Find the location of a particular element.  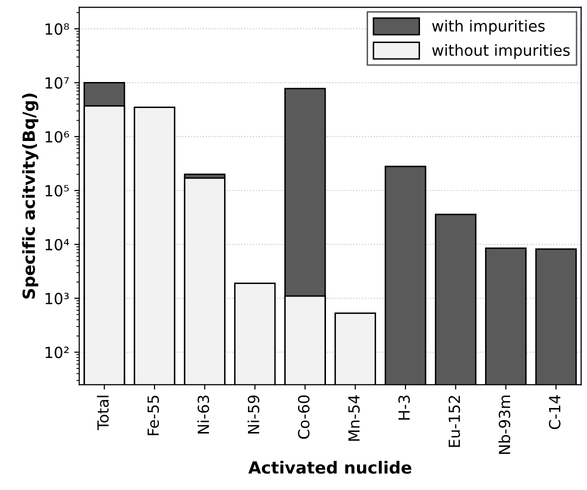

y-tick-label: 10² is located at coordinates (57, 352).